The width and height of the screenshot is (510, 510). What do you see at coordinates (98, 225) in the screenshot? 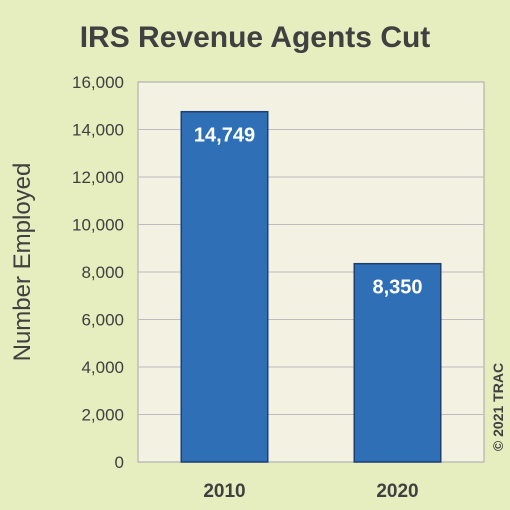
I see `y-tick-label: 10,000` at bounding box center [98, 225].